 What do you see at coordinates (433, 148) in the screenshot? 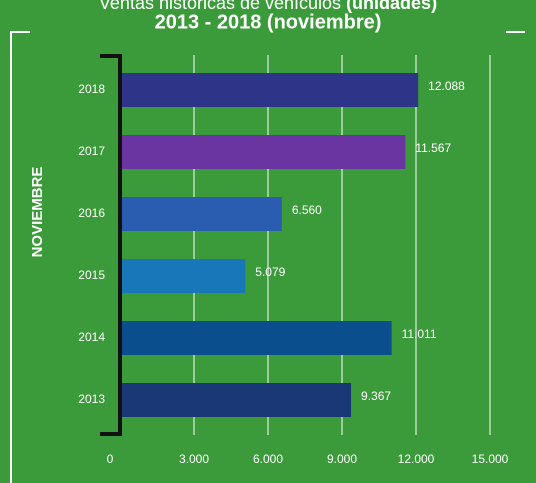
I see `data-label: 11.567` at bounding box center [433, 148].